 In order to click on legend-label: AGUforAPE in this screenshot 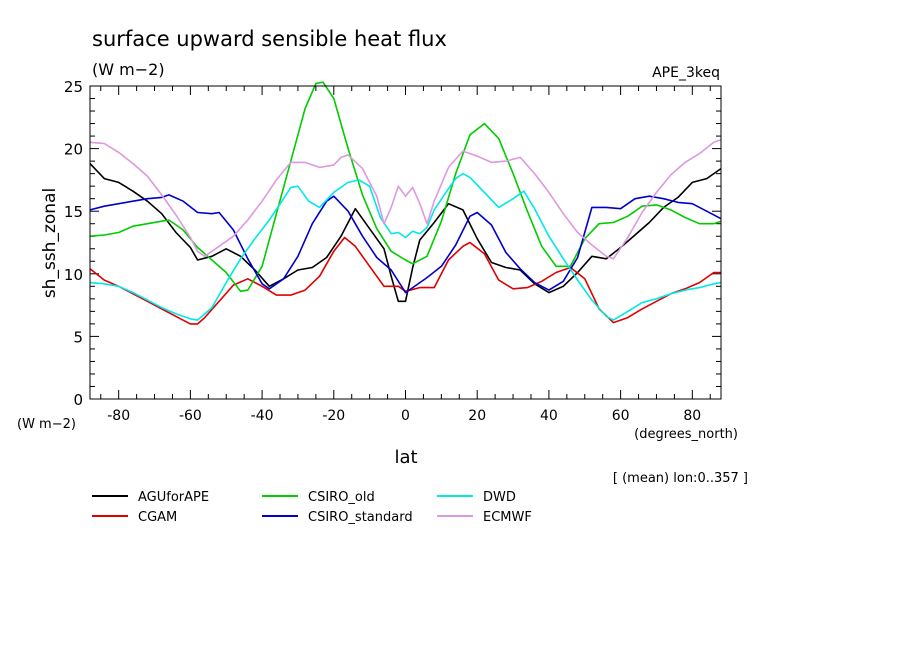, I will do `click(173, 497)`.